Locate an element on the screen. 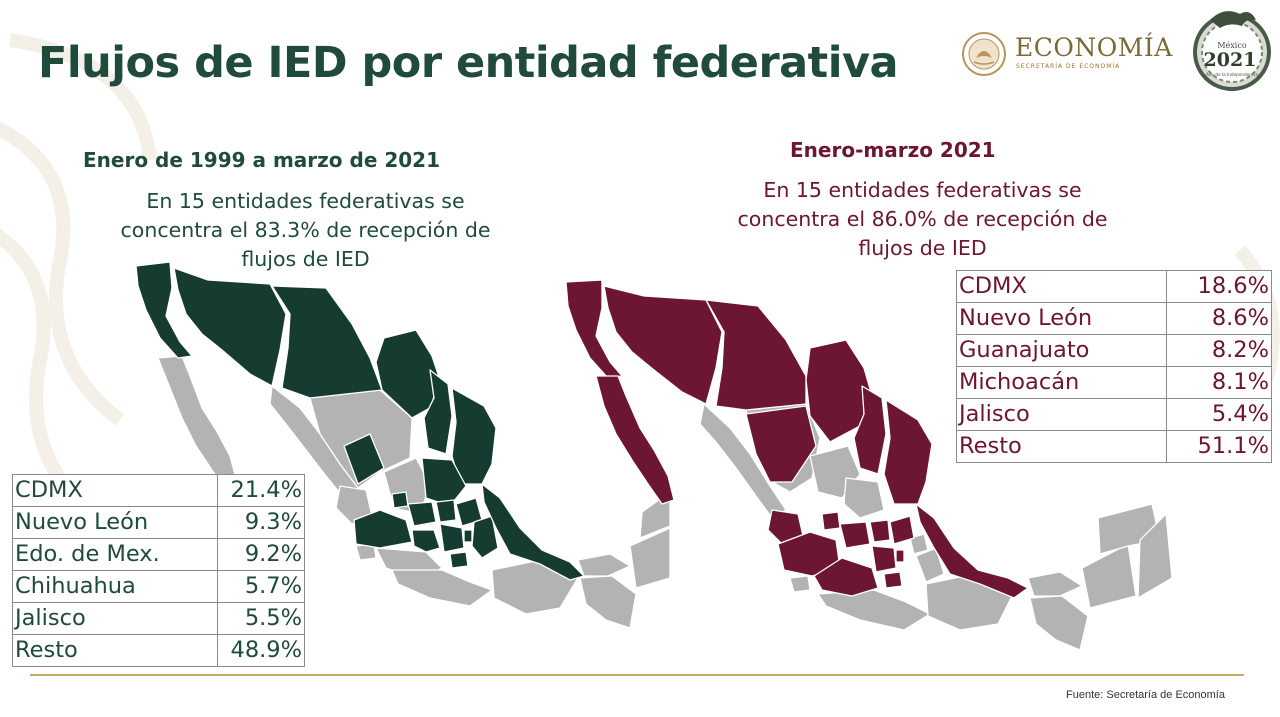  value-cell: 5.7% is located at coordinates (261, 586).